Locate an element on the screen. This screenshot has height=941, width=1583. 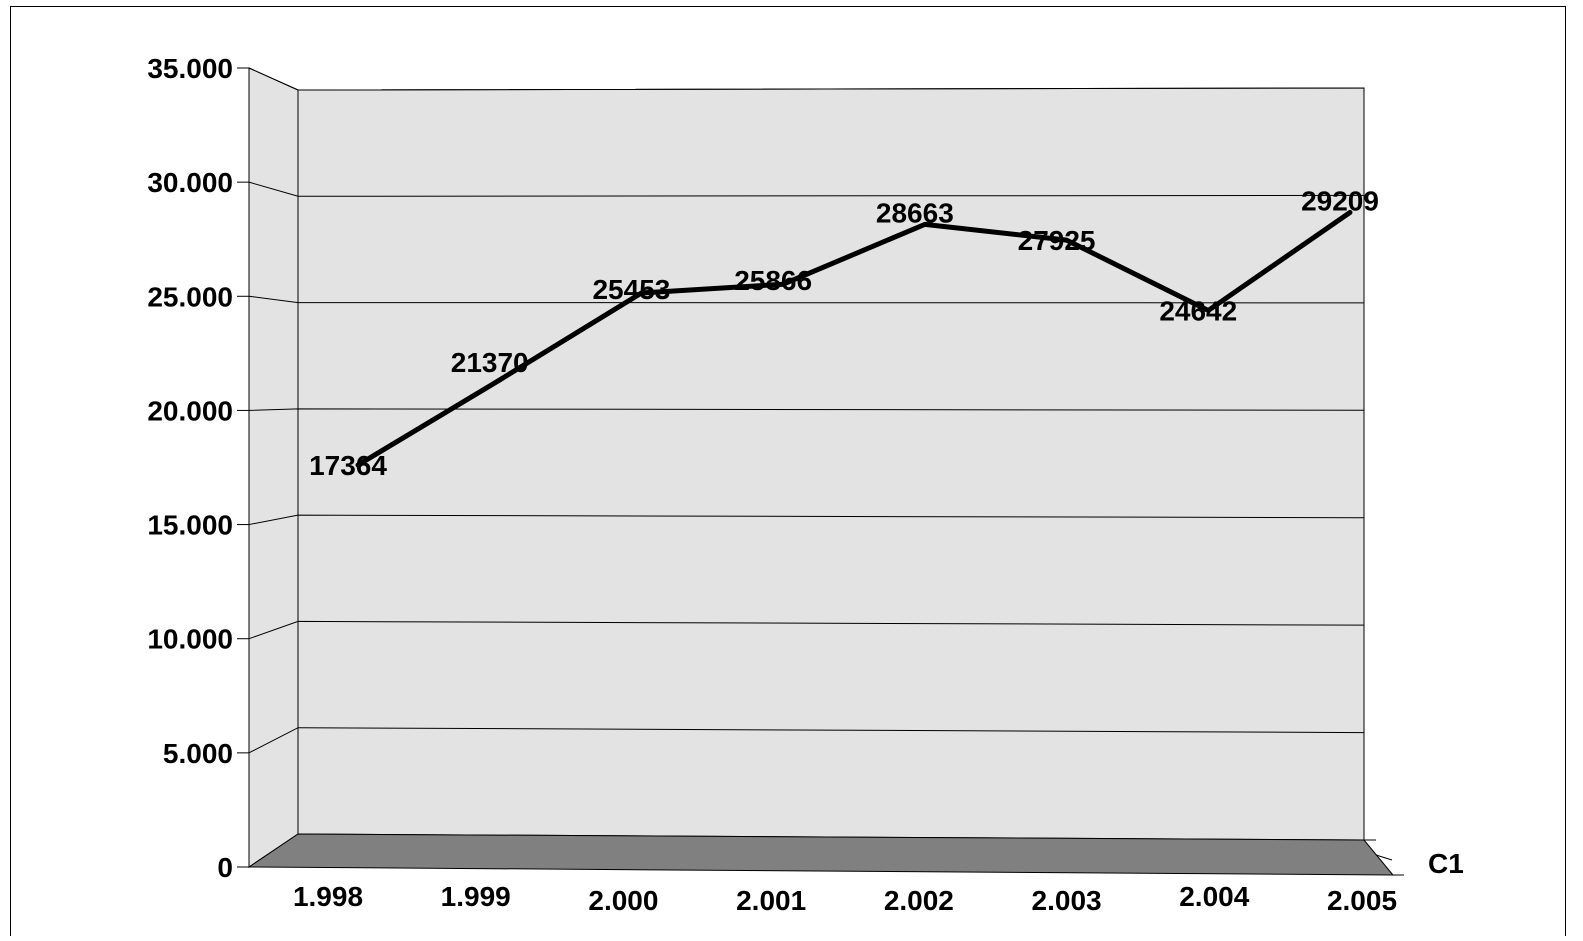
y-tick-label: 15.000 is located at coordinates (190, 525).